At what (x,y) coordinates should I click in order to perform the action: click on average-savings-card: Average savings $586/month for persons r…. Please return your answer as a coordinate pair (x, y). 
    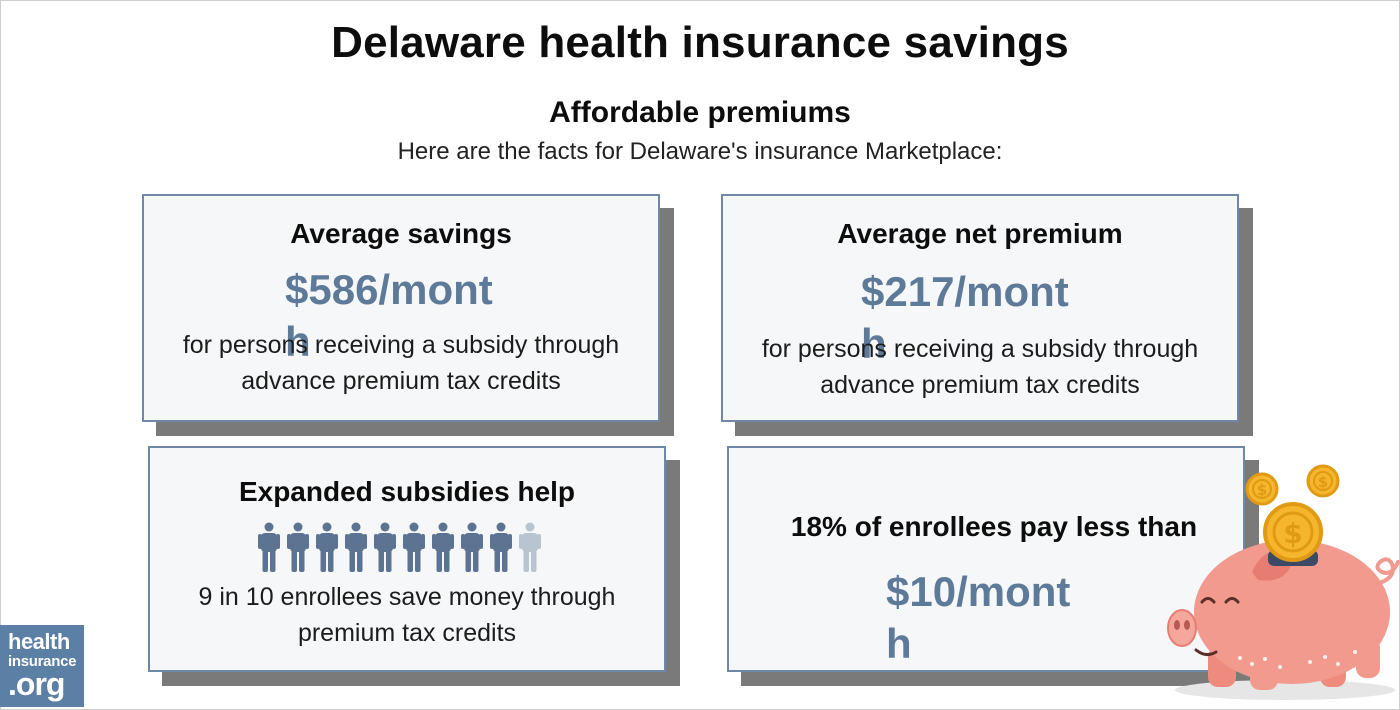
    Looking at the image, I should click on (401, 308).